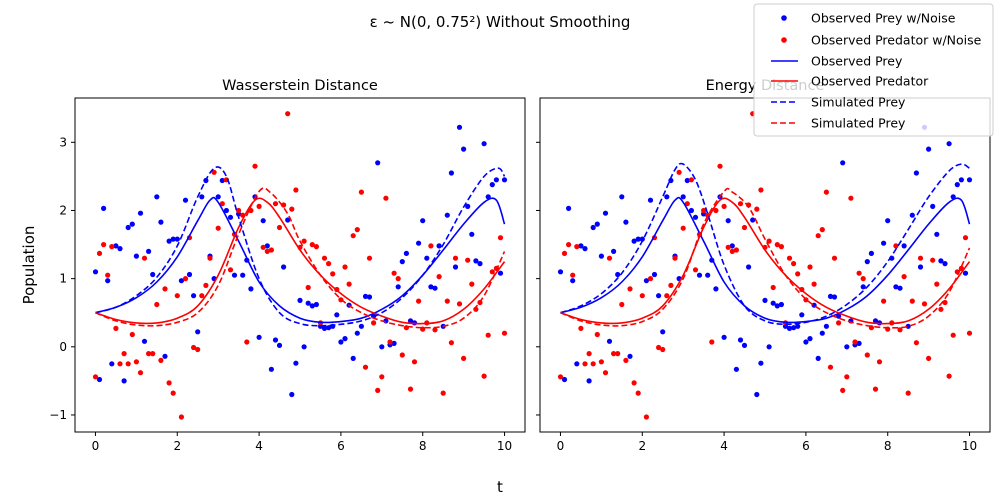  Describe the element at coordinates (504, 446) in the screenshot. I see `x-tick-label: 10` at that location.